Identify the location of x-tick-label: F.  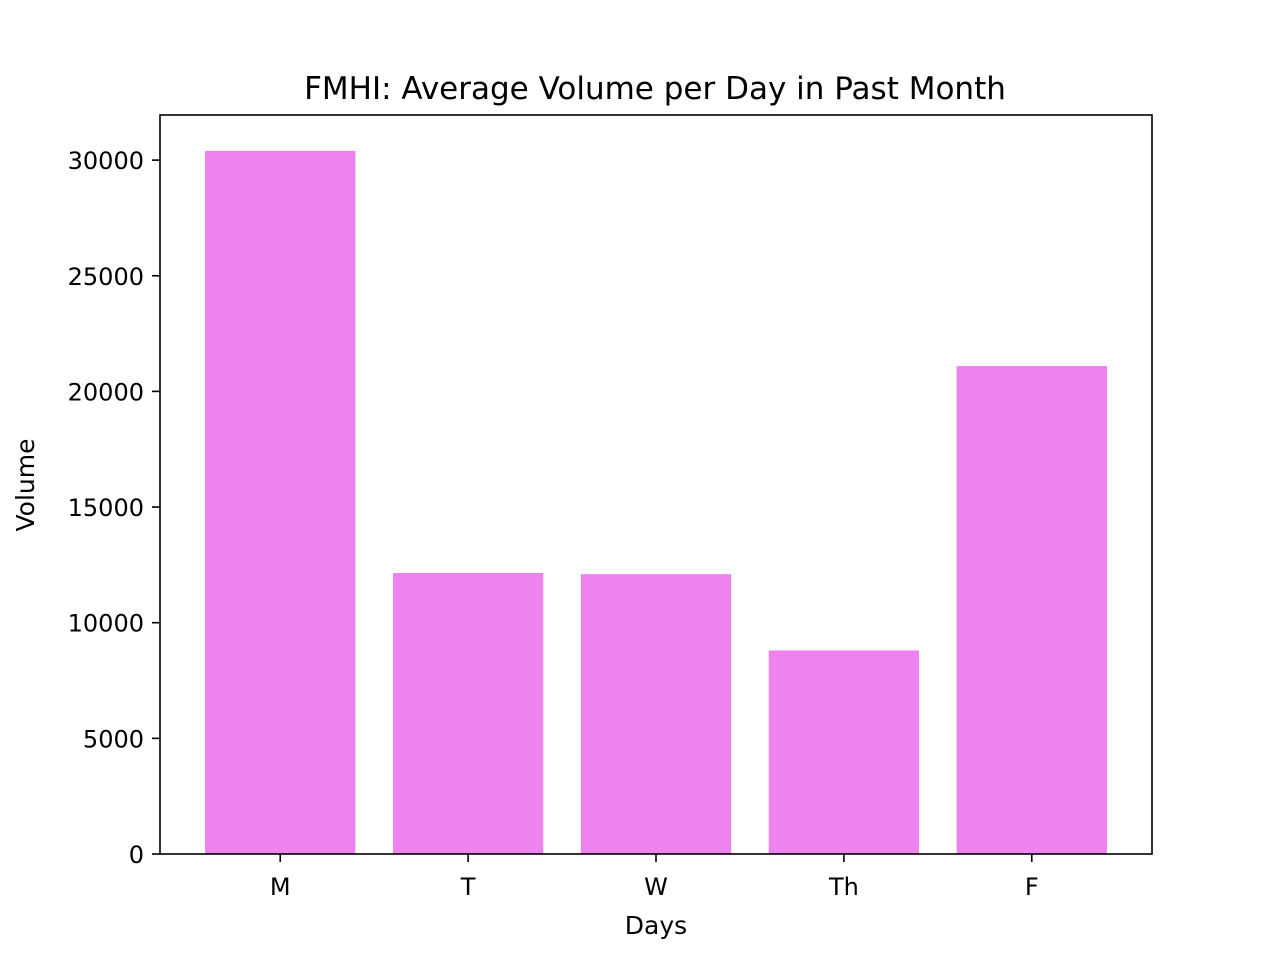
(1032, 887).